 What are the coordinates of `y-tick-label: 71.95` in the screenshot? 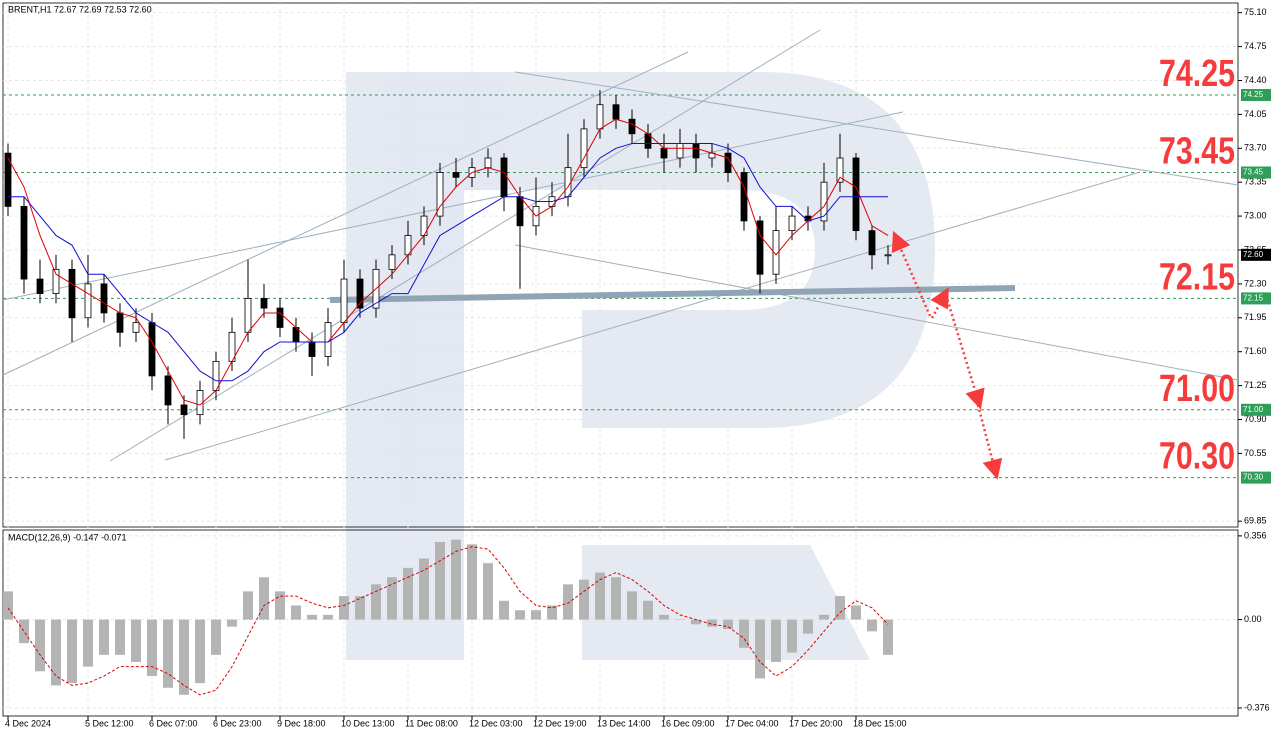 It's located at (1255, 317).